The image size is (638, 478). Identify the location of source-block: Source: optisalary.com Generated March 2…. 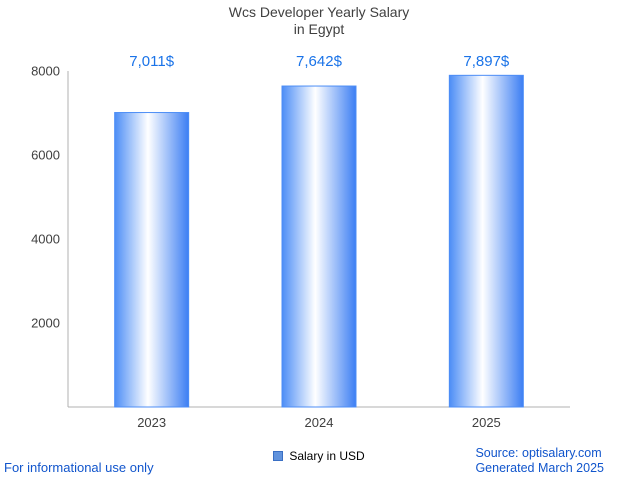
(539, 461).